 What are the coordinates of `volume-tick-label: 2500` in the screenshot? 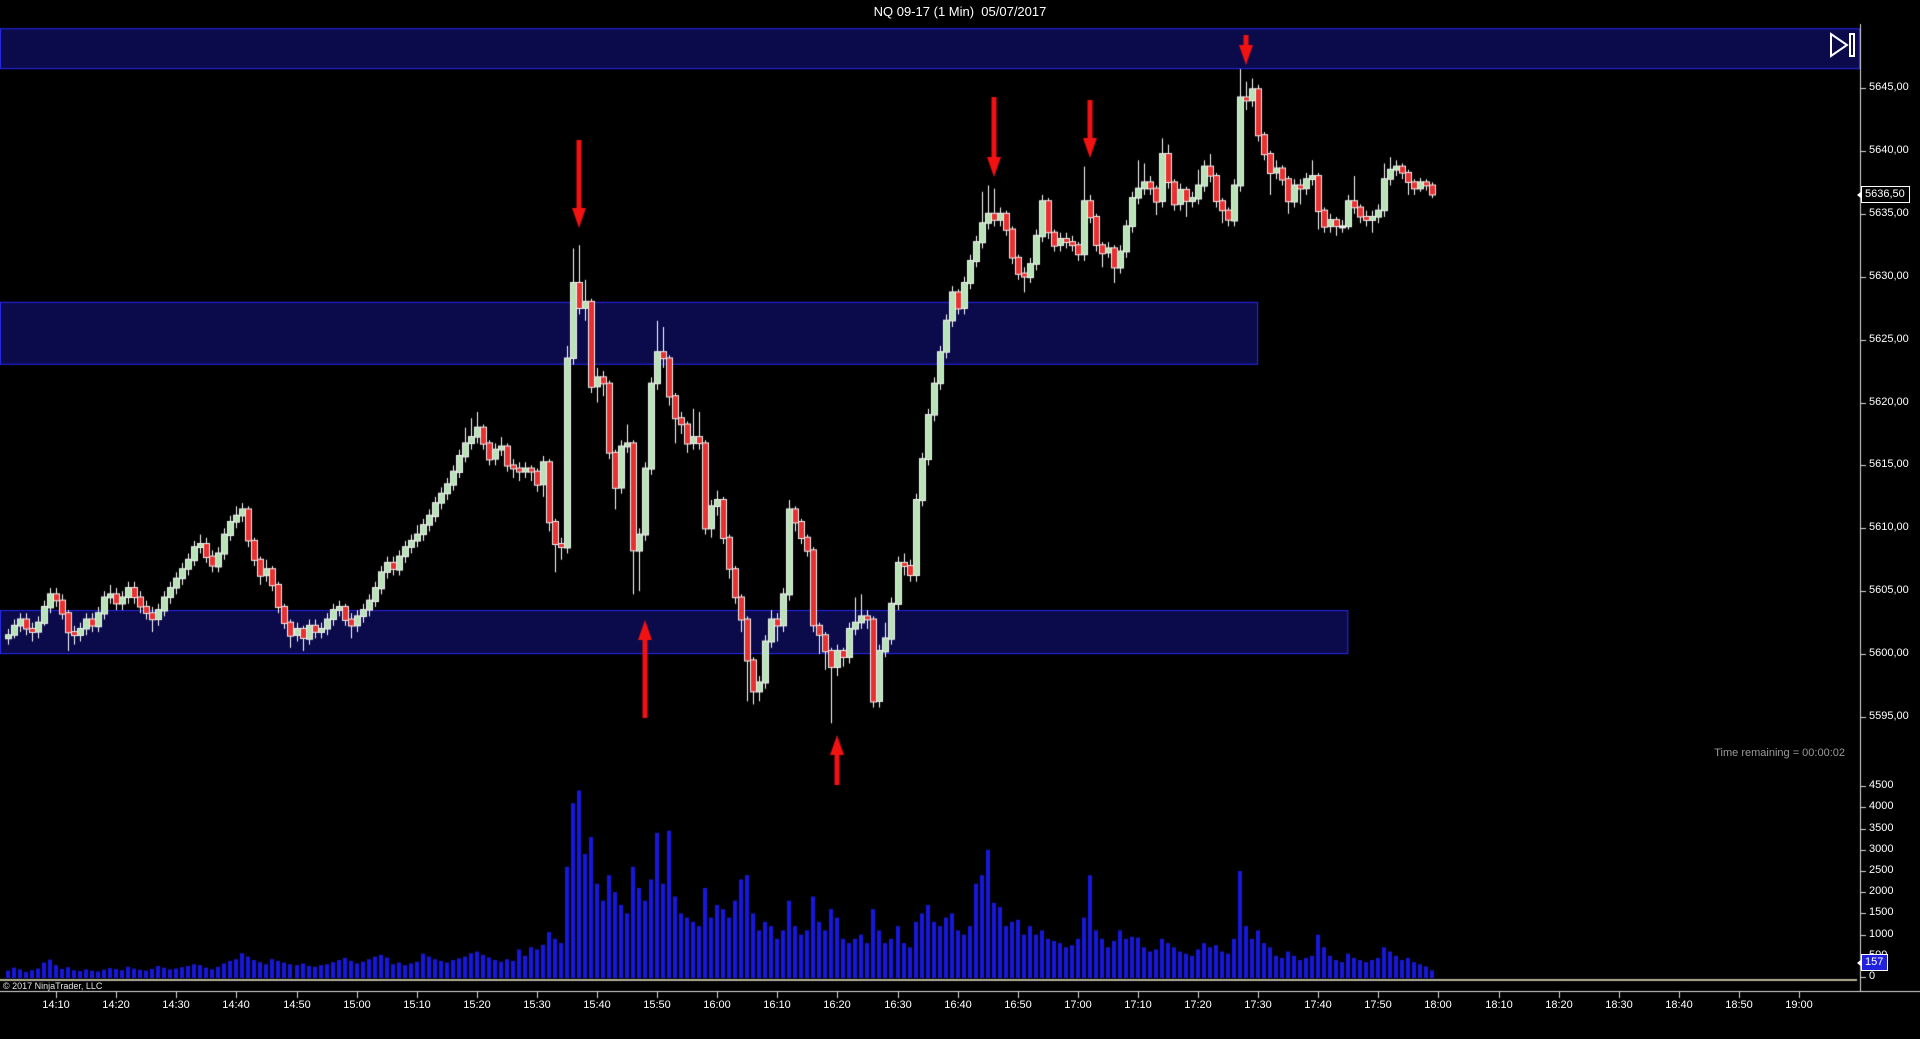 It's located at (1881, 870).